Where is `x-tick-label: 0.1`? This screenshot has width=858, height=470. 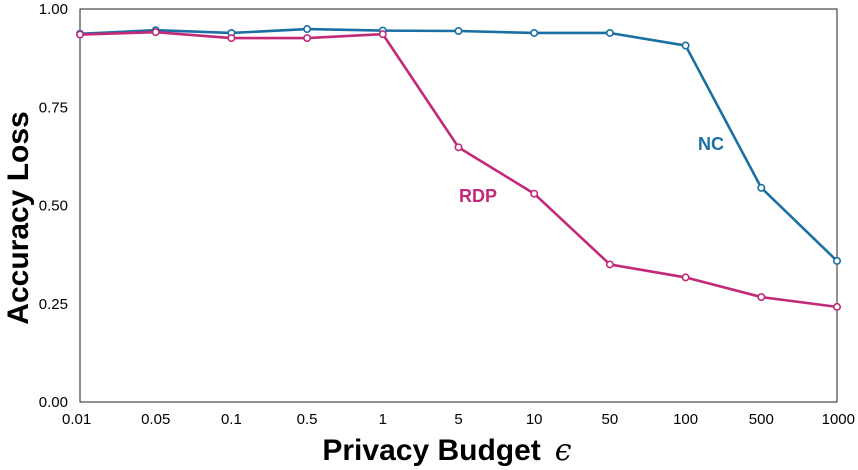 x-tick-label: 0.1 is located at coordinates (231, 419).